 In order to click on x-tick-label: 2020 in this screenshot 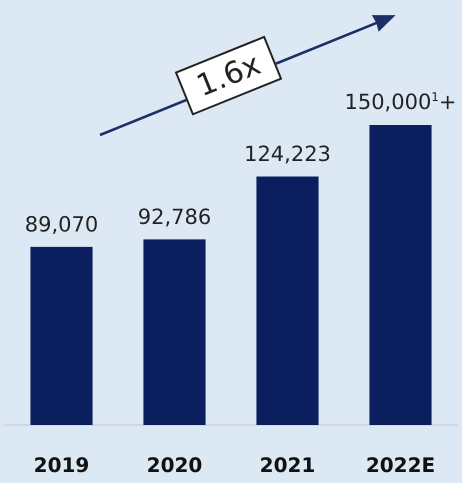, I will do `click(174, 465)`.